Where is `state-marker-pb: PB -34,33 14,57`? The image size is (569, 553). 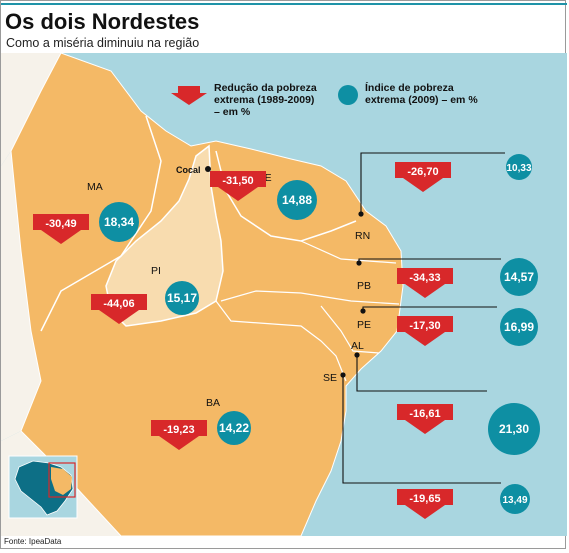
state-marker-pb: PB -34,33 14,57 is located at coordinates (447, 278).